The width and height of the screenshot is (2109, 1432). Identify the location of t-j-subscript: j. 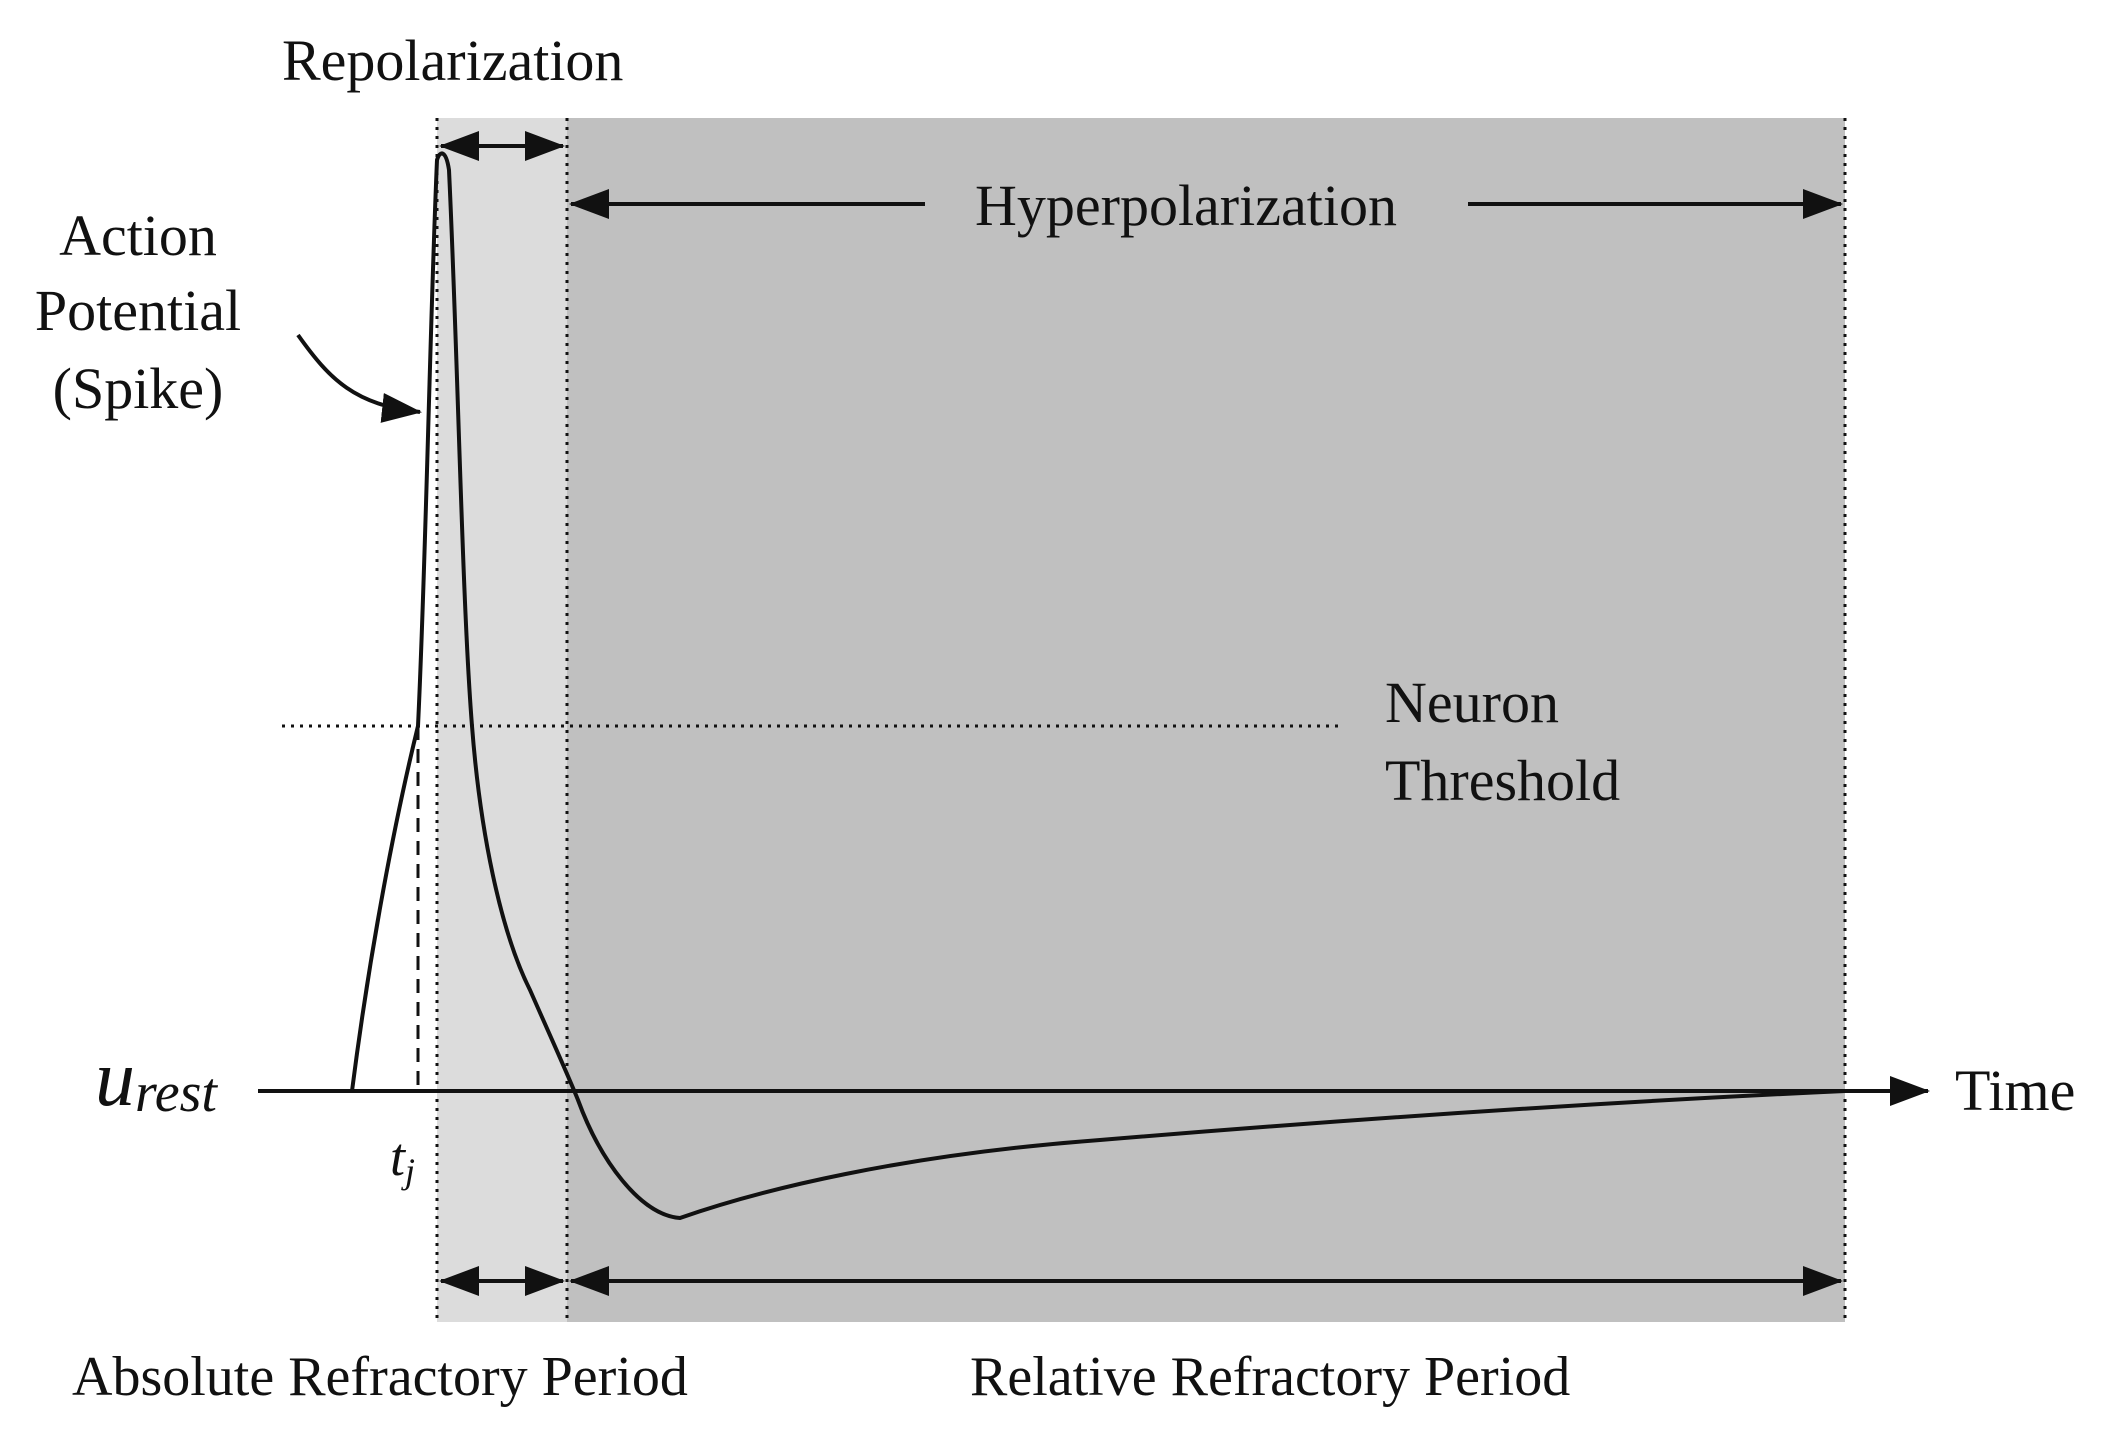
(408, 1171).